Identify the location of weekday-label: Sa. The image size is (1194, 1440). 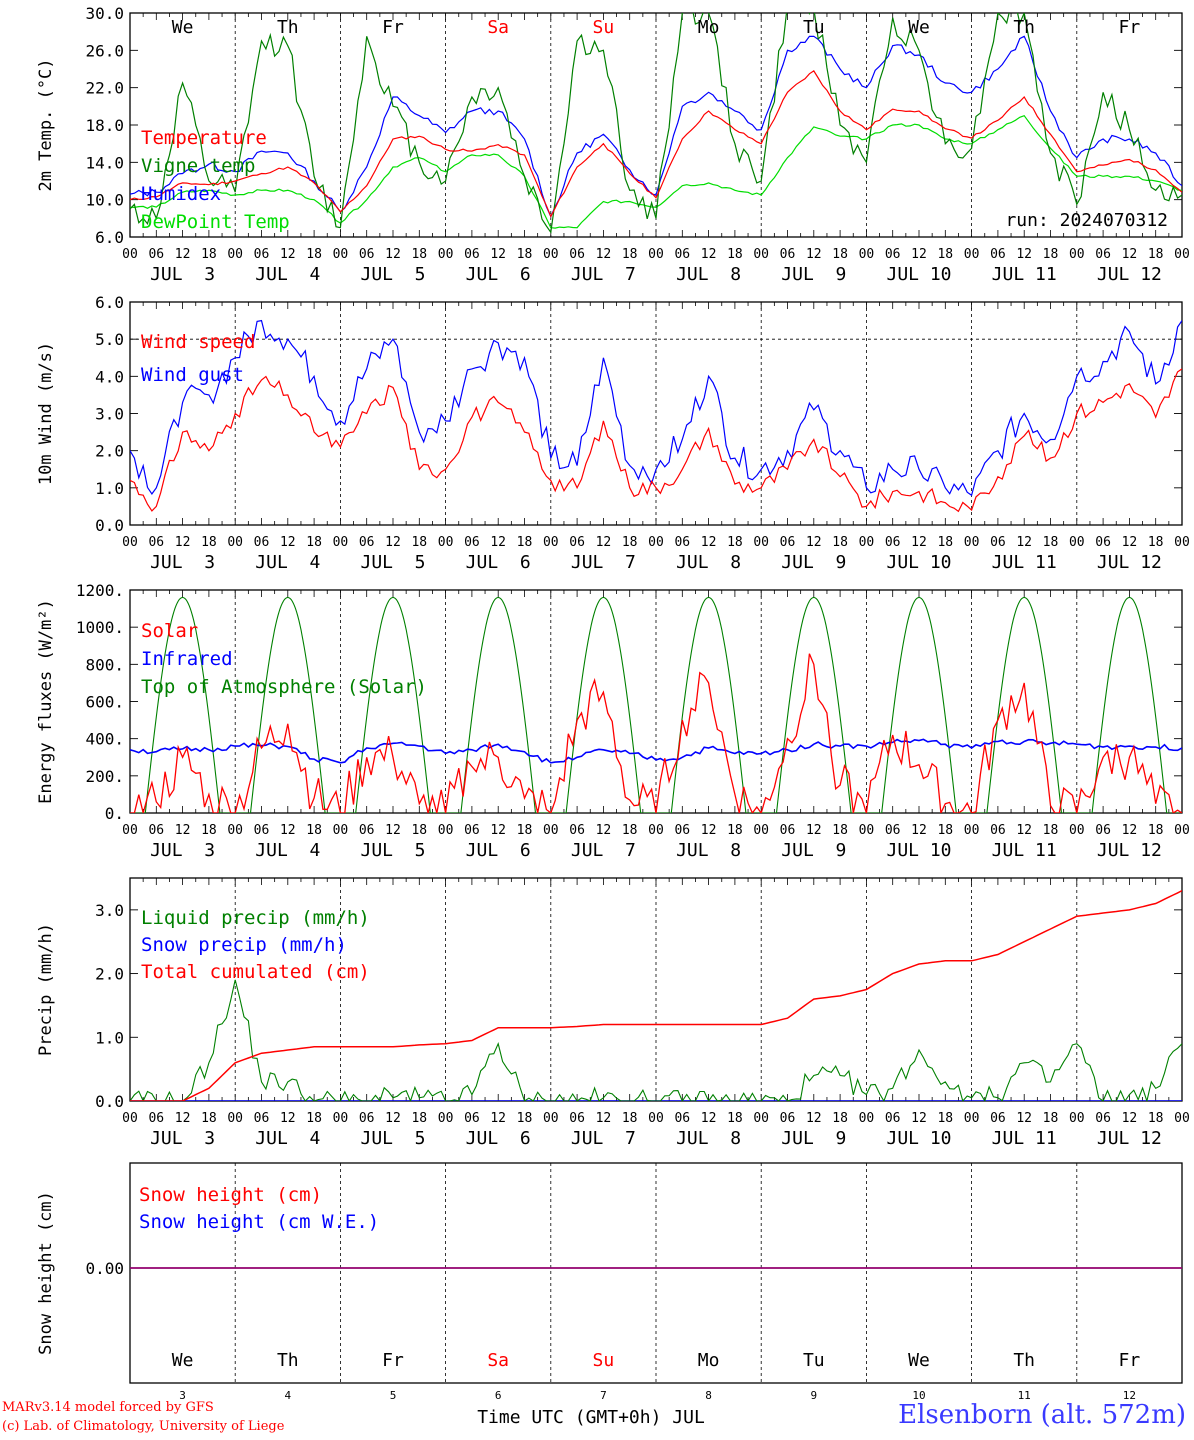
(498, 27).